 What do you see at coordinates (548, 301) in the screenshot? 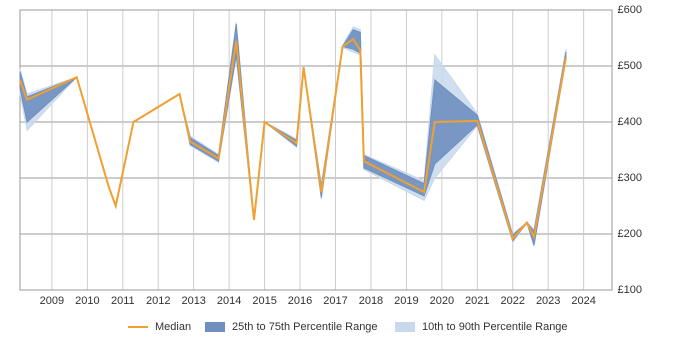
I see `x-tick-label: 2023` at bounding box center [548, 301].